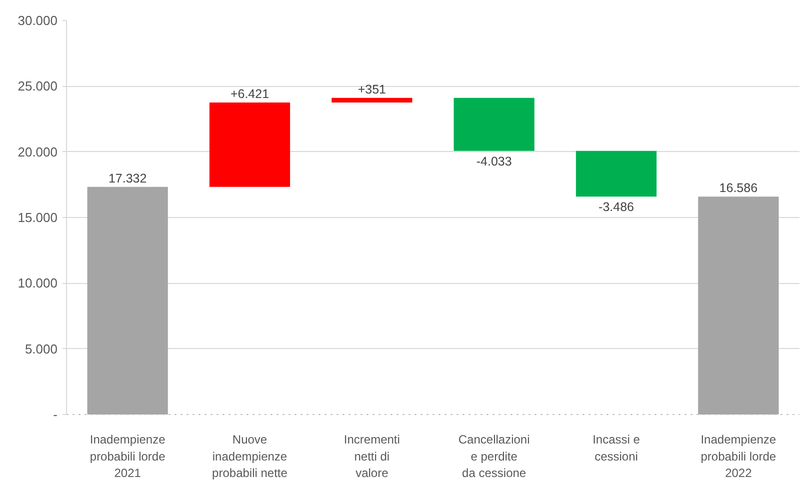 Image resolution: width=803 pixels, height=483 pixels. What do you see at coordinates (250, 456) in the screenshot?
I see `x-tick-label: Nuove inadempienze probabili nette` at bounding box center [250, 456].